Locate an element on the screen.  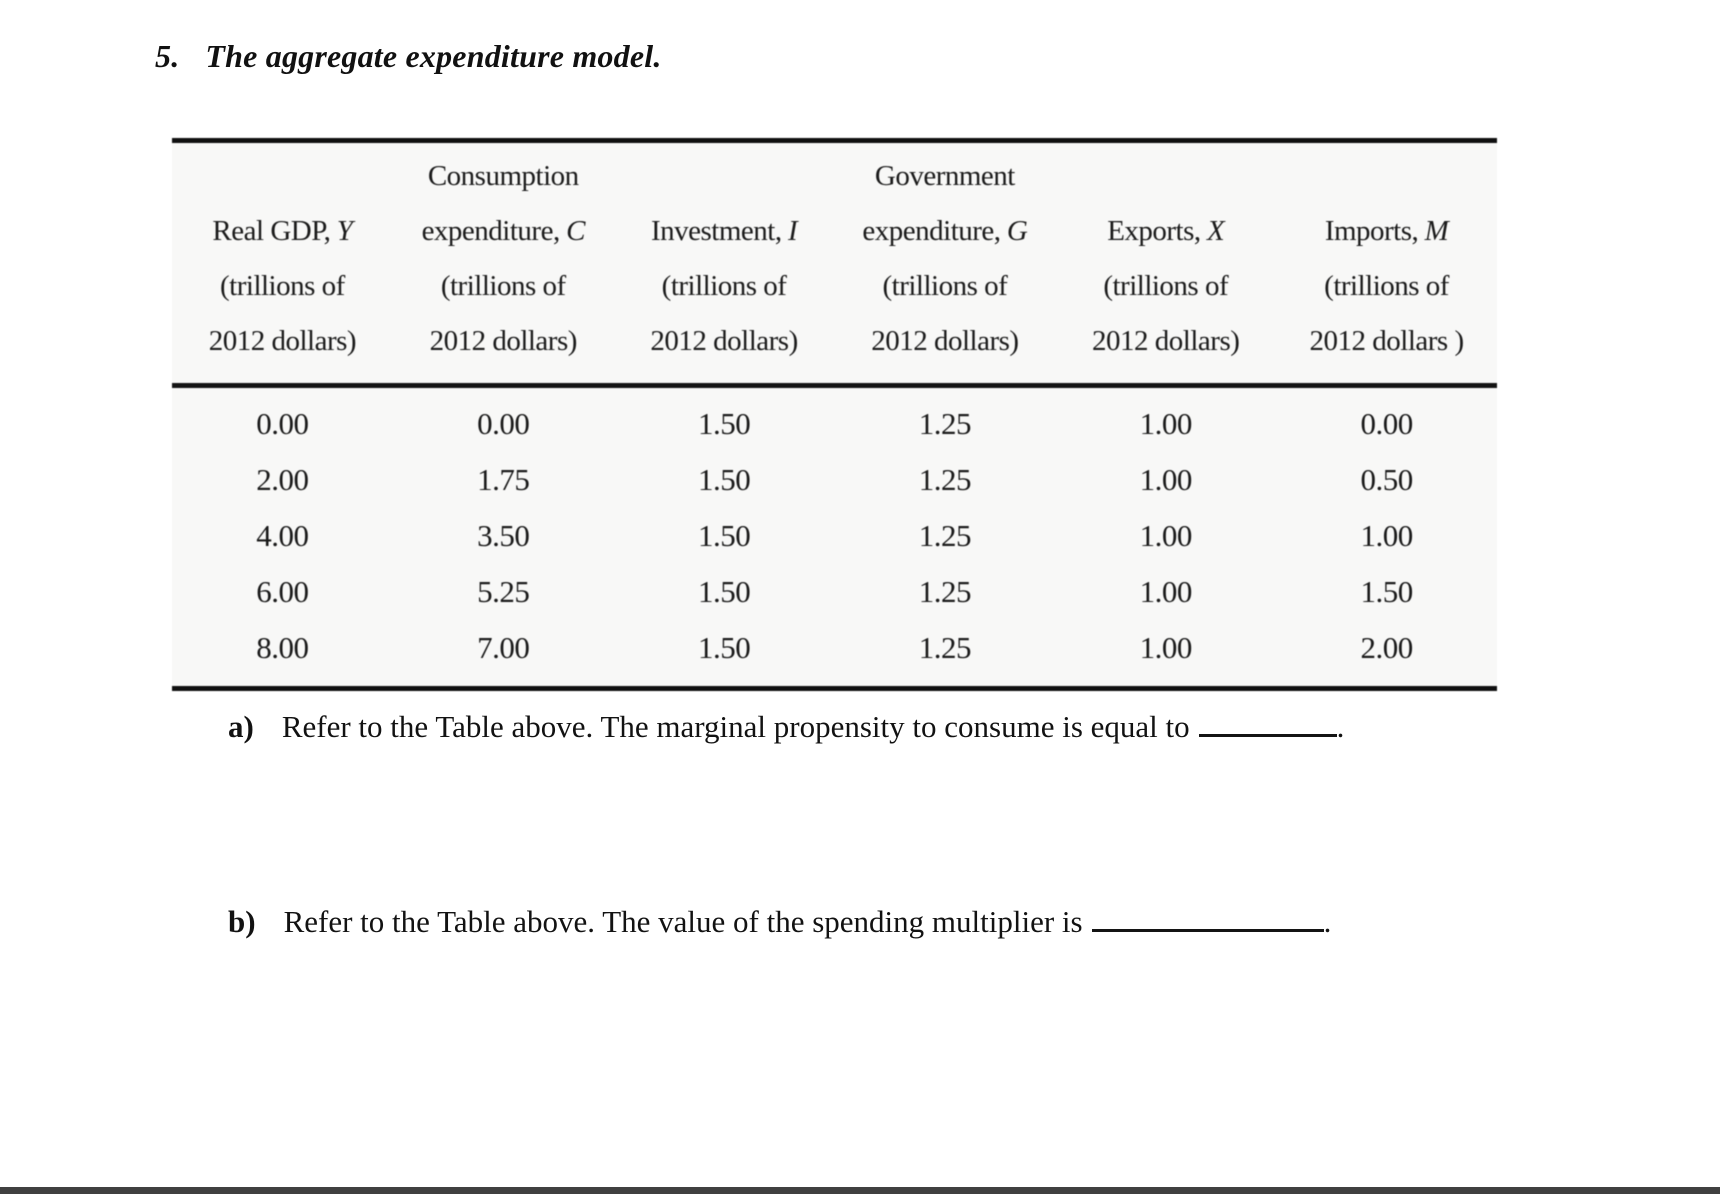
column-header-group: Government is located at coordinates (944, 176).